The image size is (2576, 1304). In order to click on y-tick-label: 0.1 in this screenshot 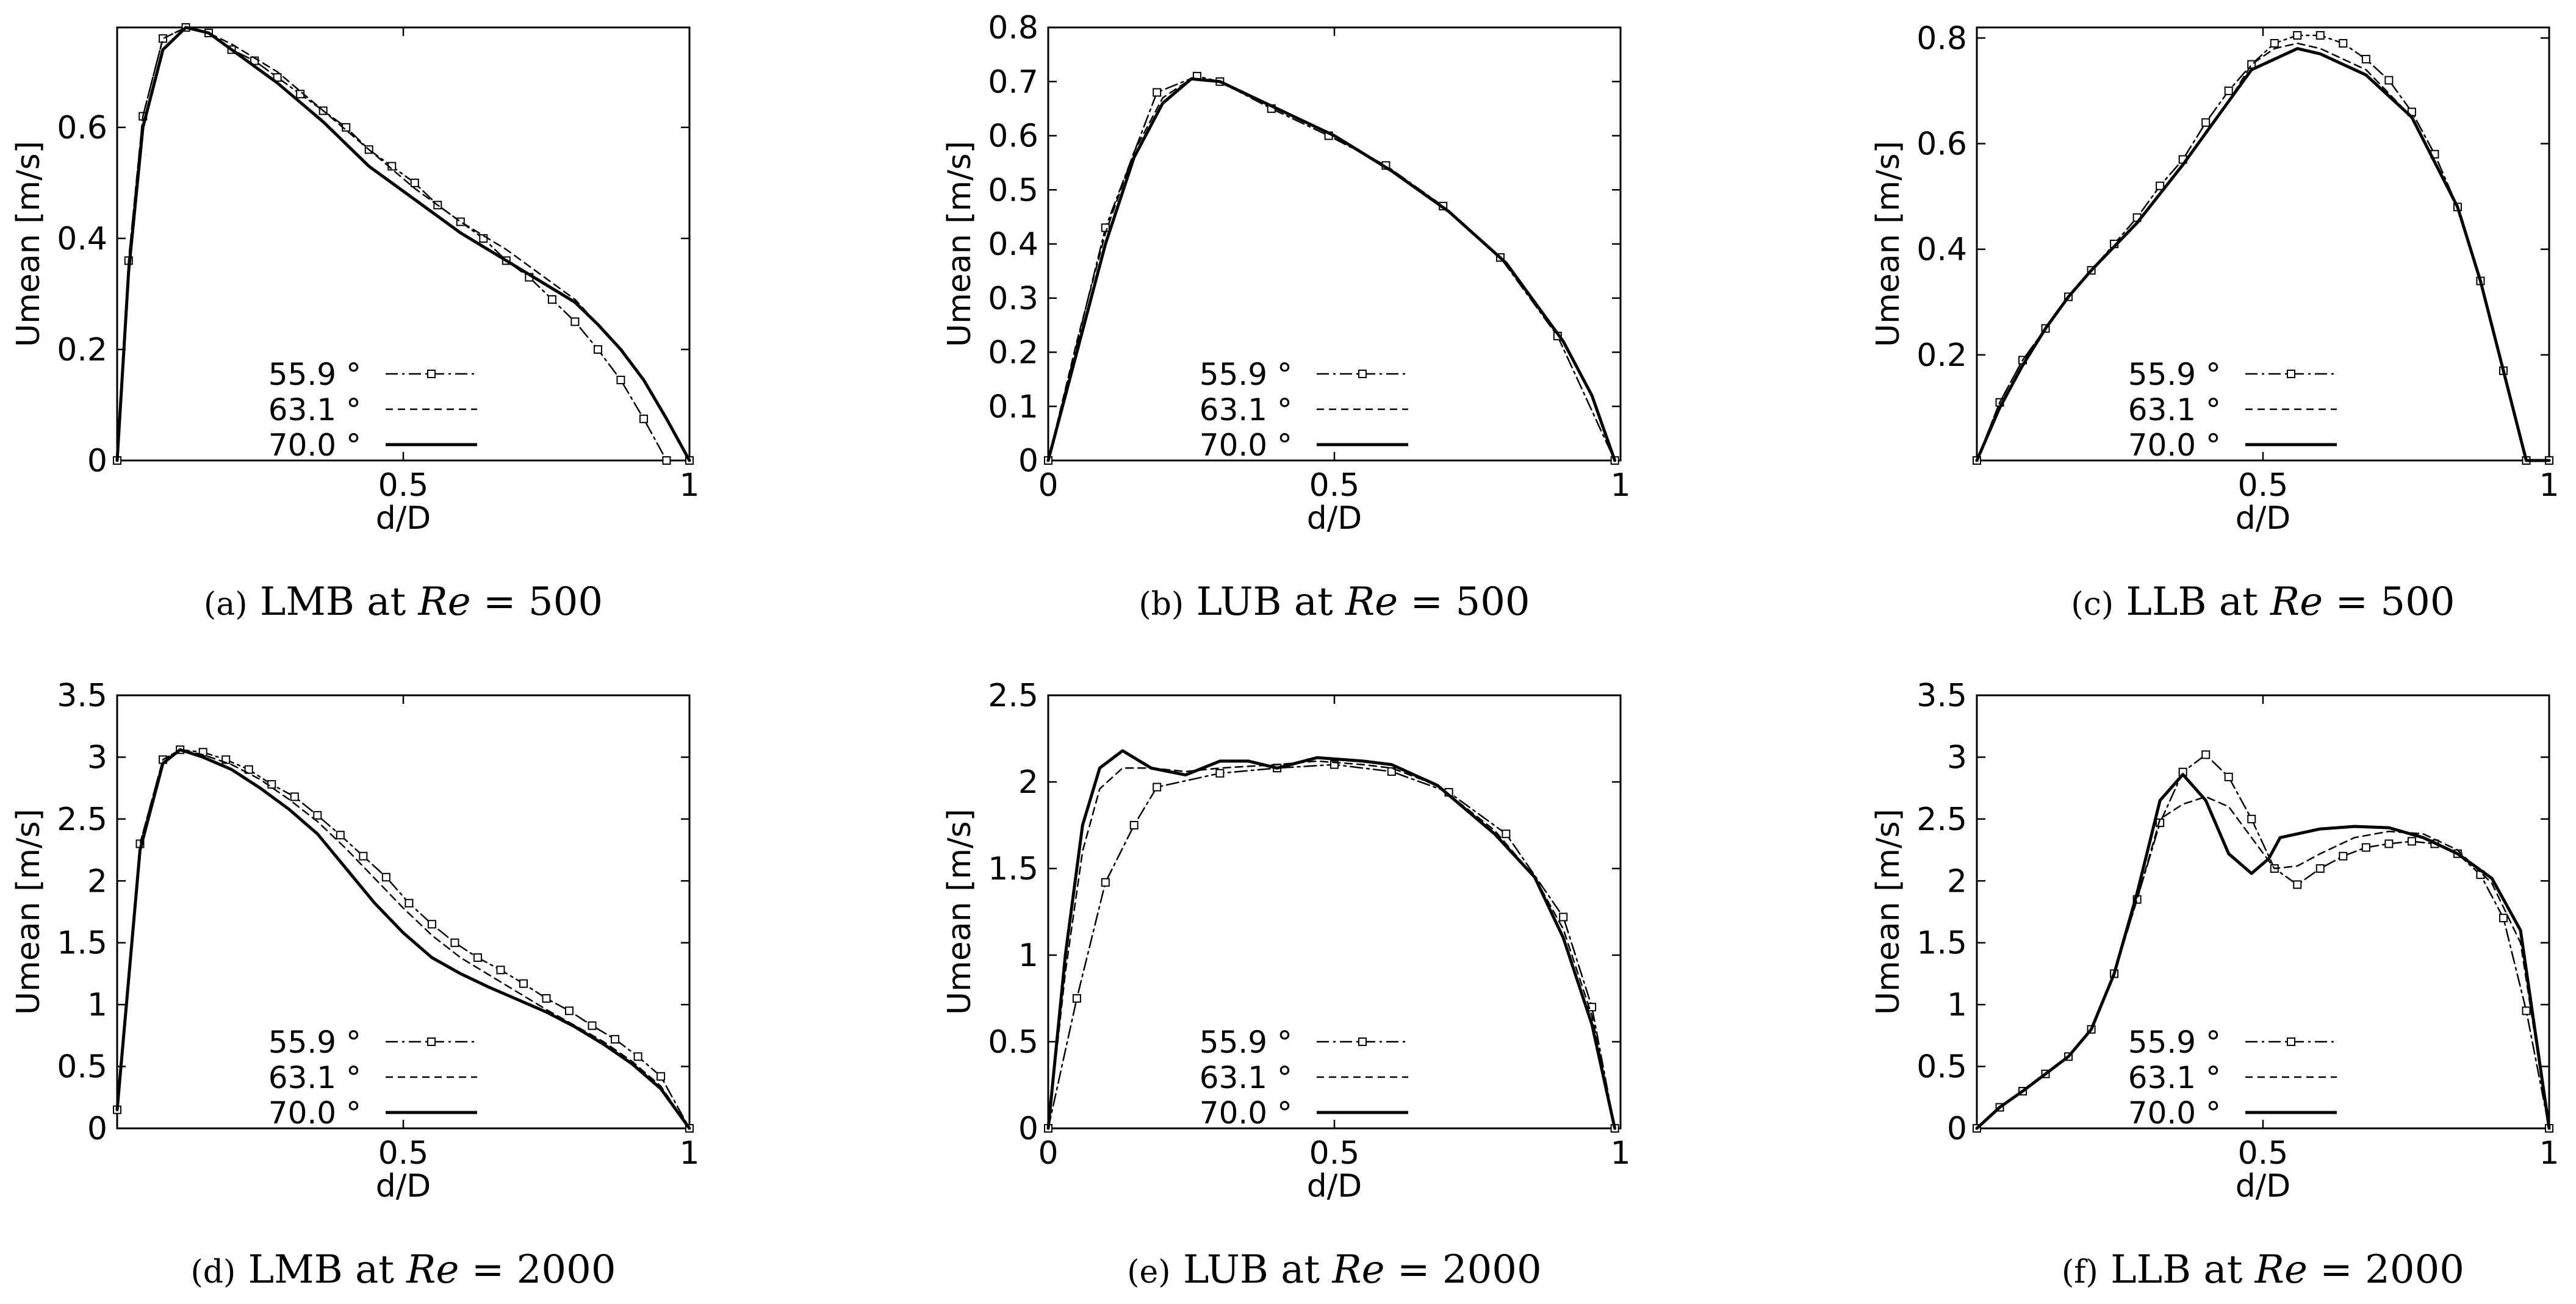, I will do `click(1013, 407)`.